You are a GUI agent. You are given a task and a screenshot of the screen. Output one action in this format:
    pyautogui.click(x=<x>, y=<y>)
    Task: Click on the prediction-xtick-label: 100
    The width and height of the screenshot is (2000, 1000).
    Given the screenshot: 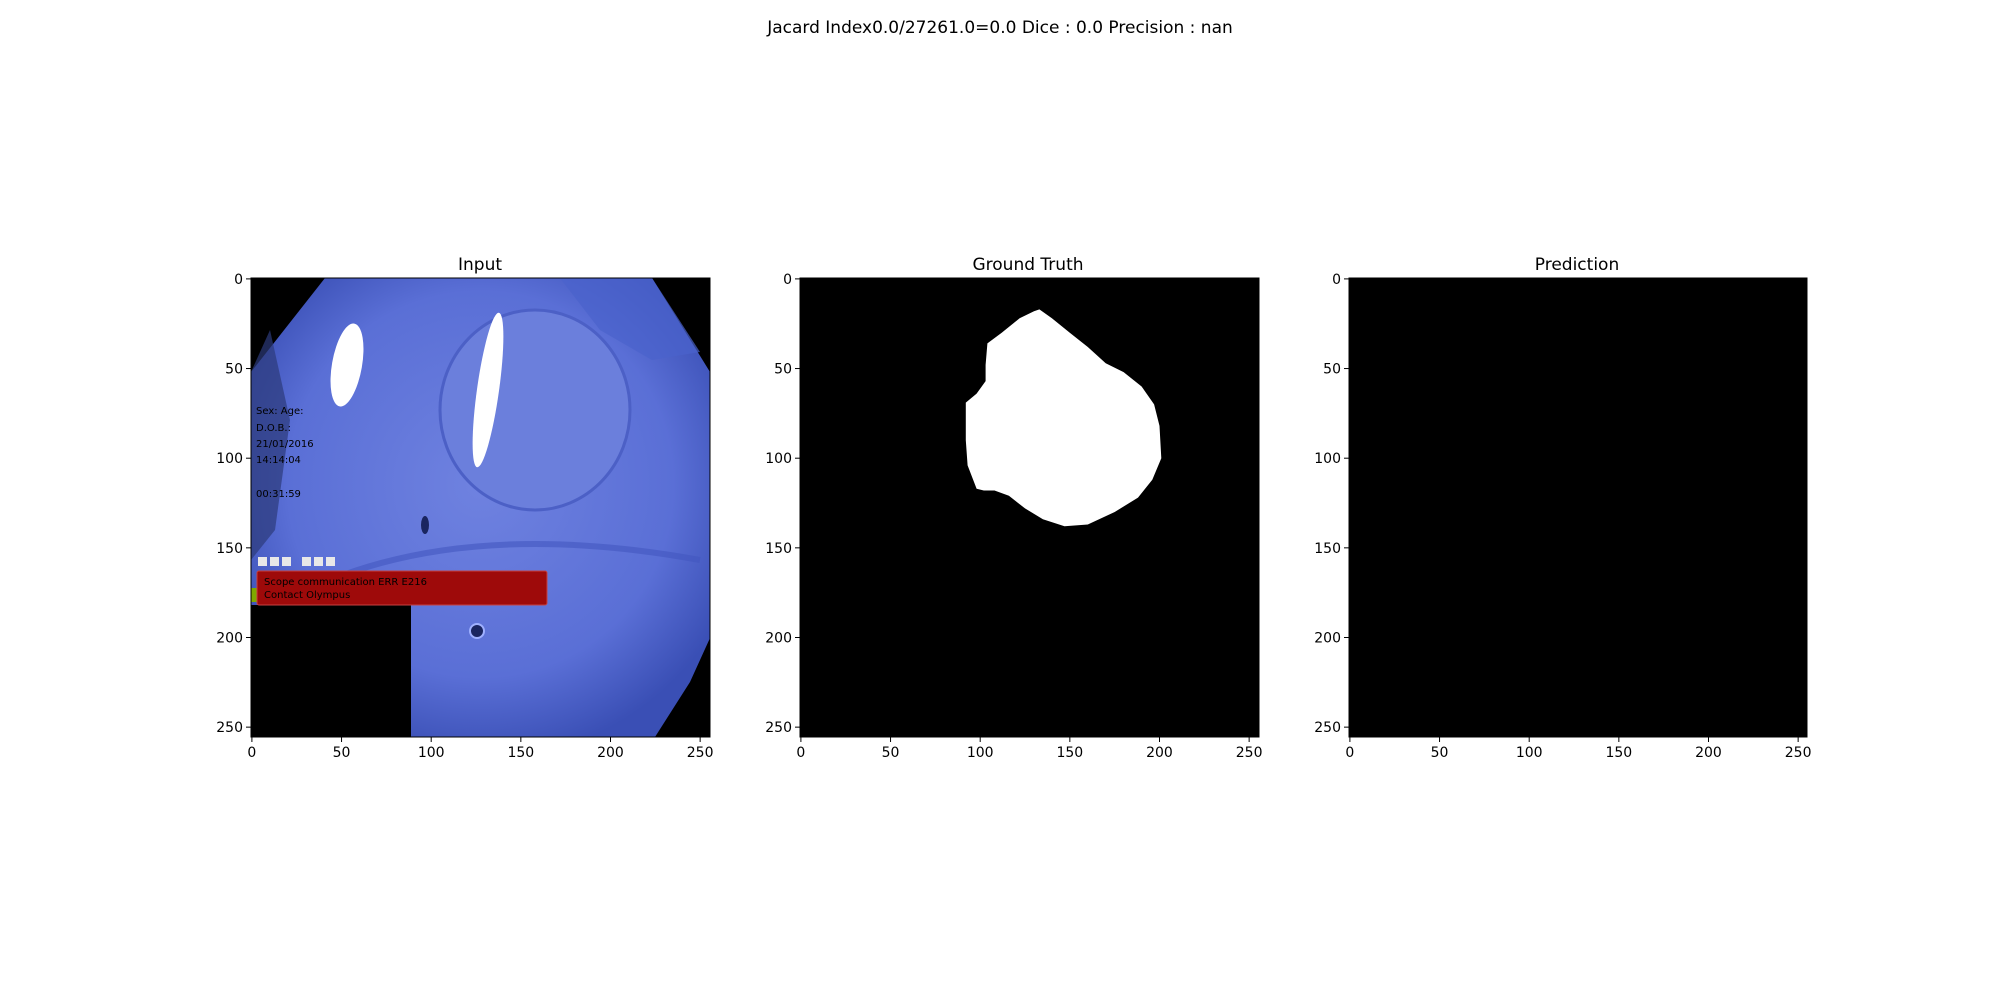 What is the action you would take?
    pyautogui.click(x=1529, y=753)
    